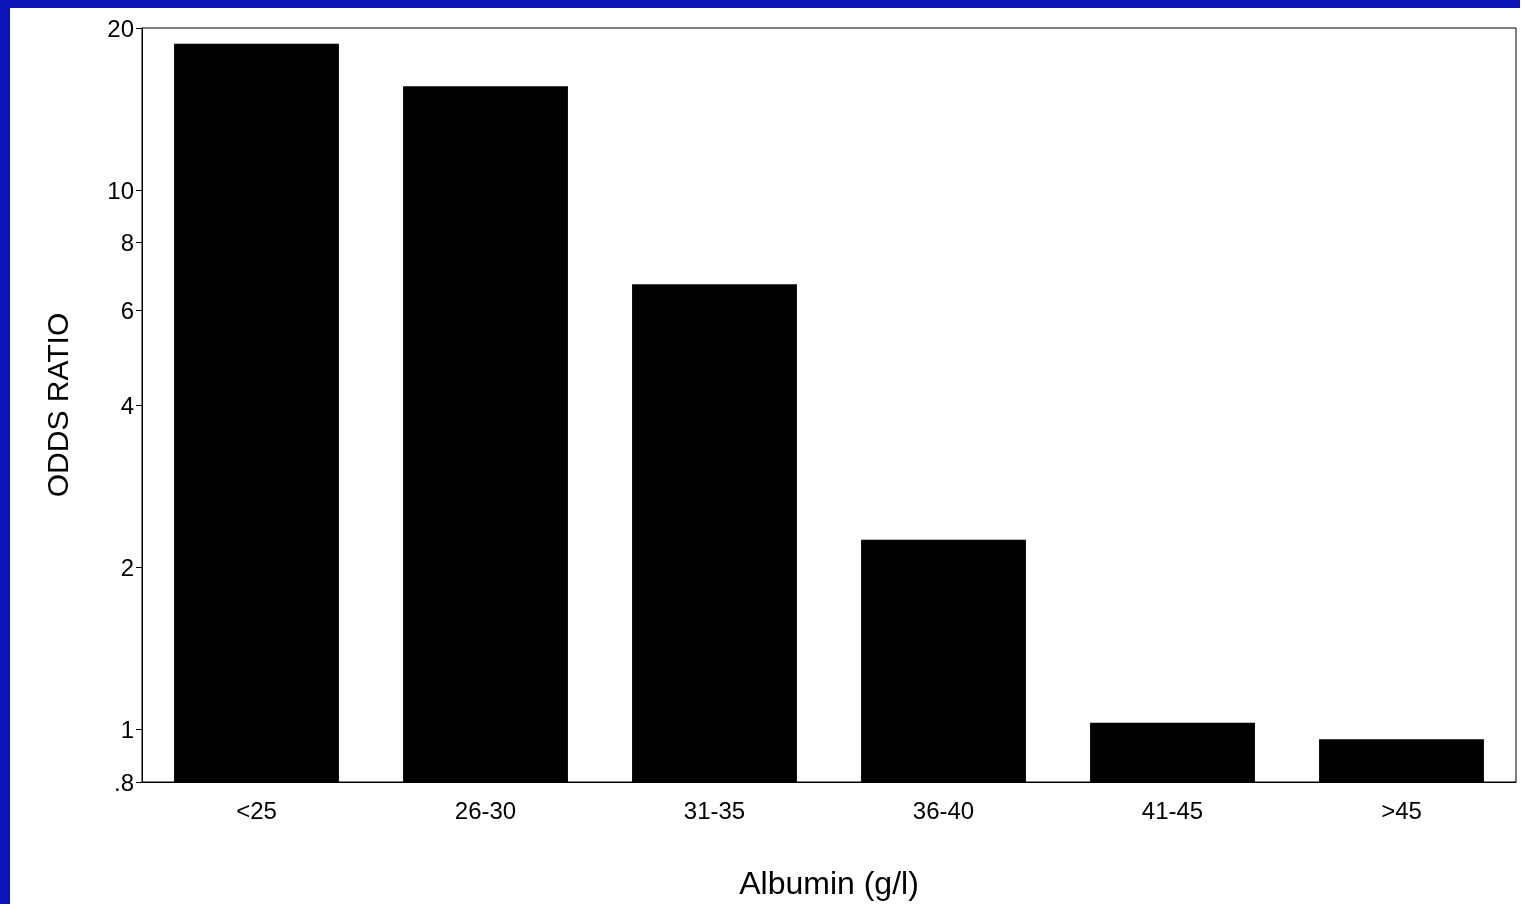 The height and width of the screenshot is (920, 1538). What do you see at coordinates (943, 810) in the screenshot?
I see `x-tick-label: 36-40` at bounding box center [943, 810].